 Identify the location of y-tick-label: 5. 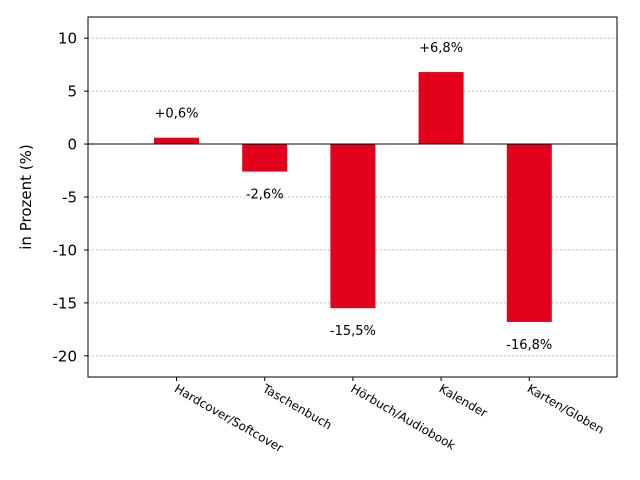
(72, 92).